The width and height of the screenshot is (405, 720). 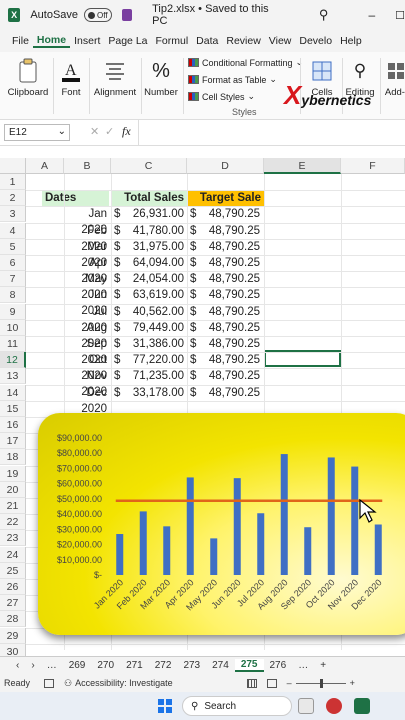 I want to click on cell-total-sales: 31,386.00, so click(x=158, y=344).